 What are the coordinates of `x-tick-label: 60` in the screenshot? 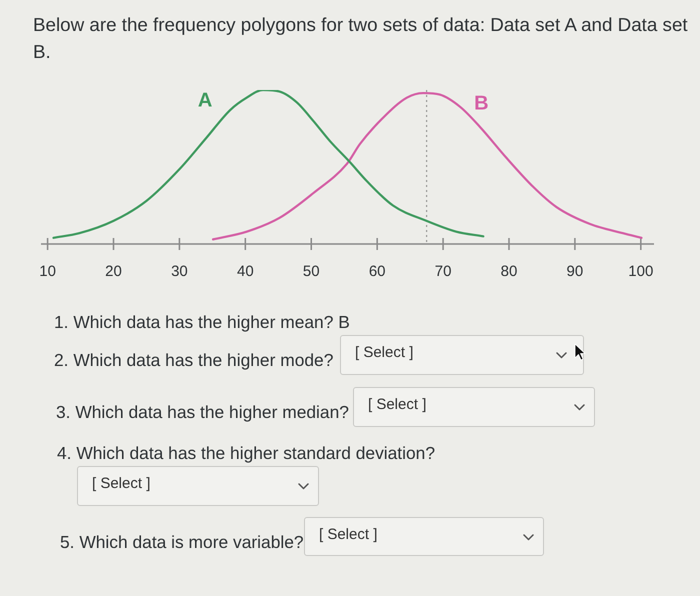 It's located at (377, 271).